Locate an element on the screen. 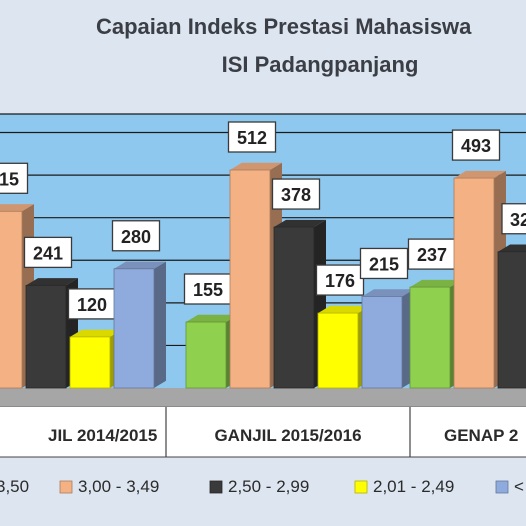 The image size is (526, 526). data-label: 415 is located at coordinates (9, 179).